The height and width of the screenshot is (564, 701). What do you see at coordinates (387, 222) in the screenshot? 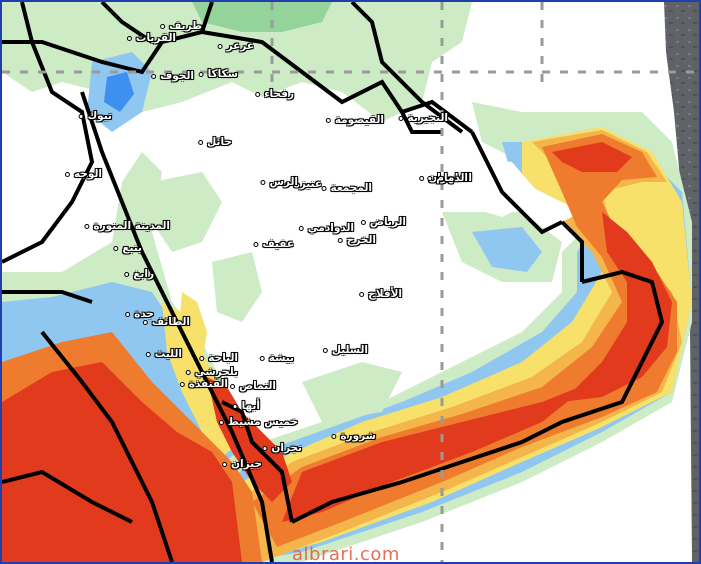
I see `city-name: الرياض` at bounding box center [387, 222].